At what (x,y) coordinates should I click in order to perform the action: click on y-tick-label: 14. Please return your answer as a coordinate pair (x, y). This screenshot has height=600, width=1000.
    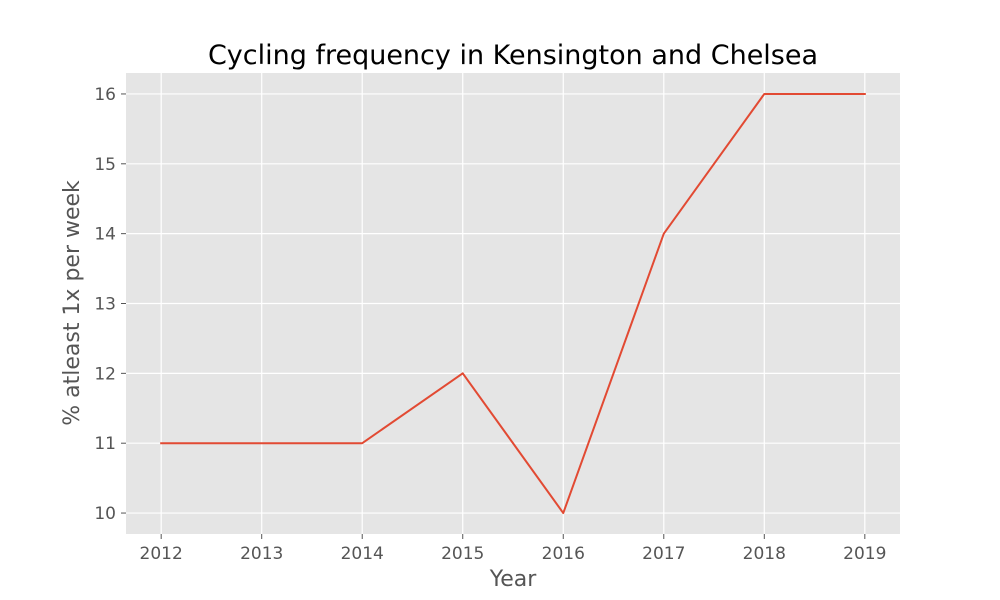
    Looking at the image, I should click on (105, 235).